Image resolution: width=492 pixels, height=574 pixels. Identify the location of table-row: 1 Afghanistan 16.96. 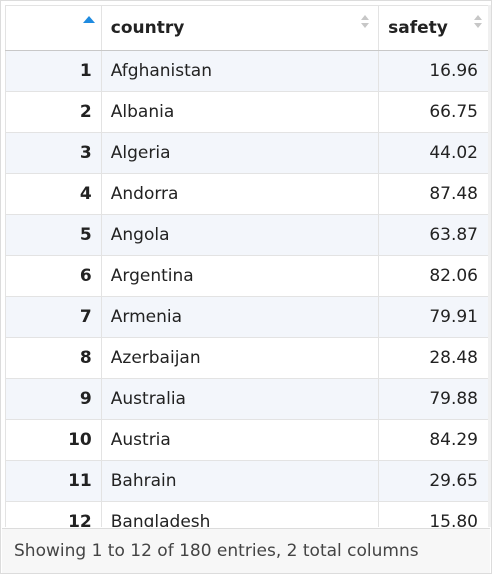
(248, 71).